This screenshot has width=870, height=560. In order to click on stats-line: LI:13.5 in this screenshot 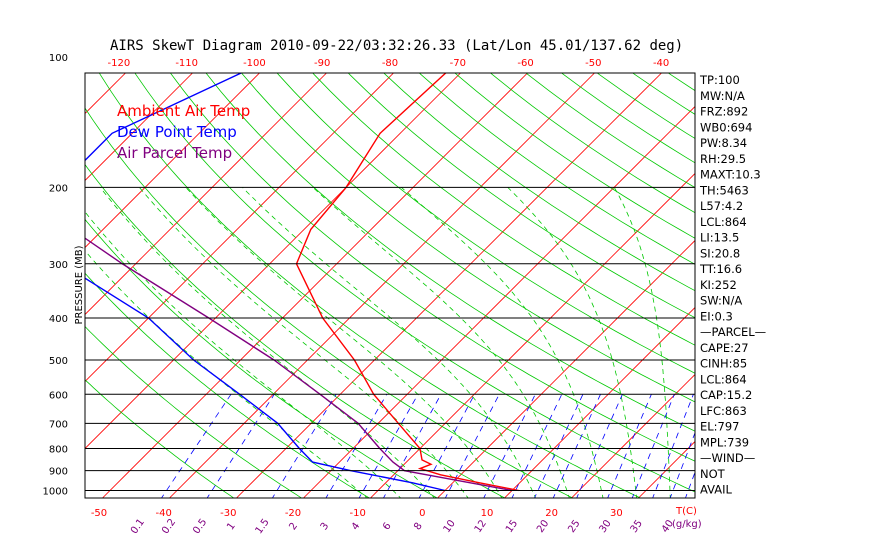, I will do `click(719, 238)`.